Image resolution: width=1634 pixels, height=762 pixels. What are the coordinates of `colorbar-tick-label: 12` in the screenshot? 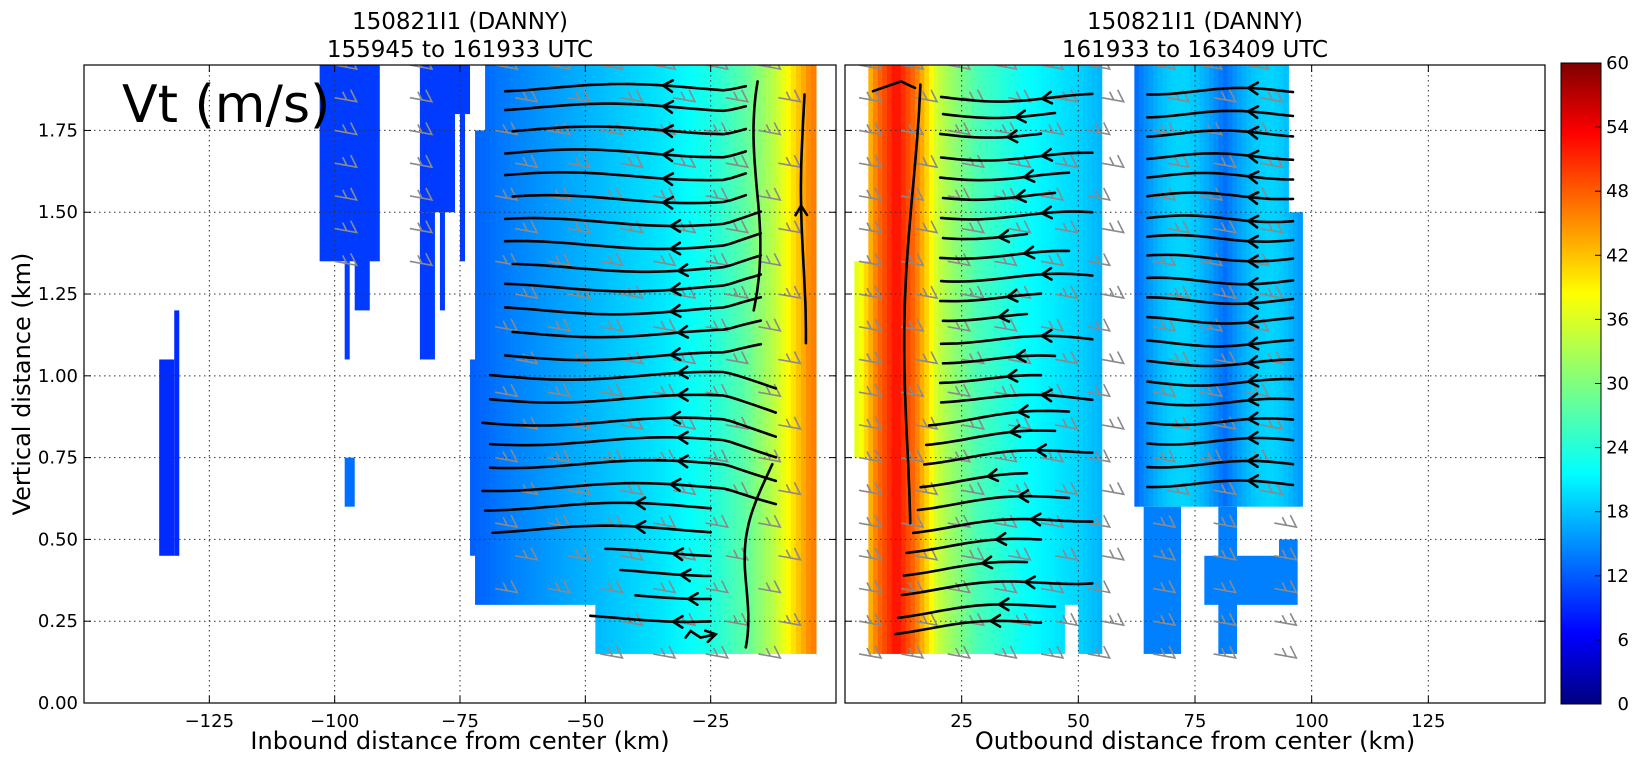 It's located at (1617, 576).